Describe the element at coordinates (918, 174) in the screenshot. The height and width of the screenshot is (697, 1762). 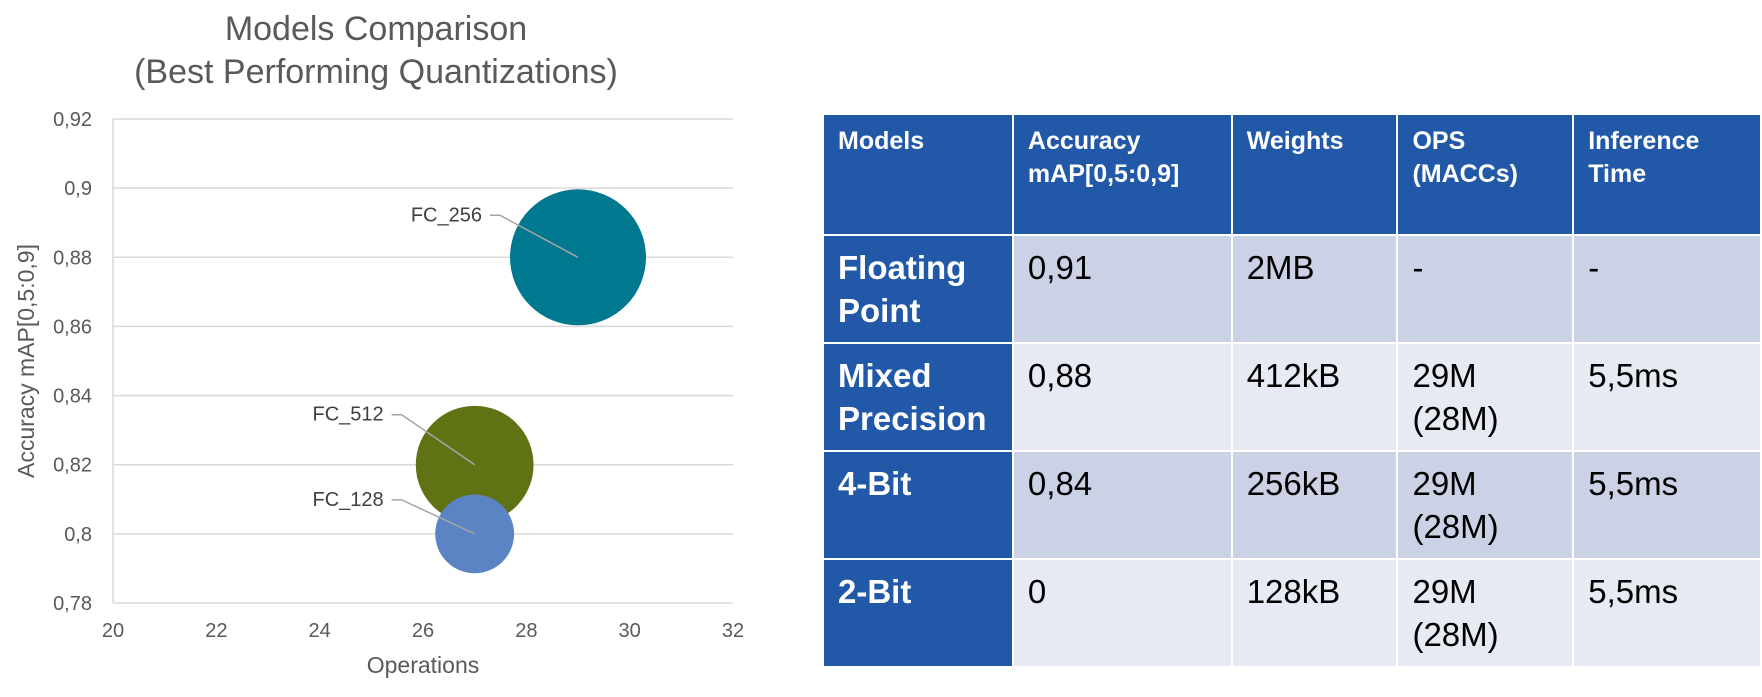
I see `header-models: Models` at that location.